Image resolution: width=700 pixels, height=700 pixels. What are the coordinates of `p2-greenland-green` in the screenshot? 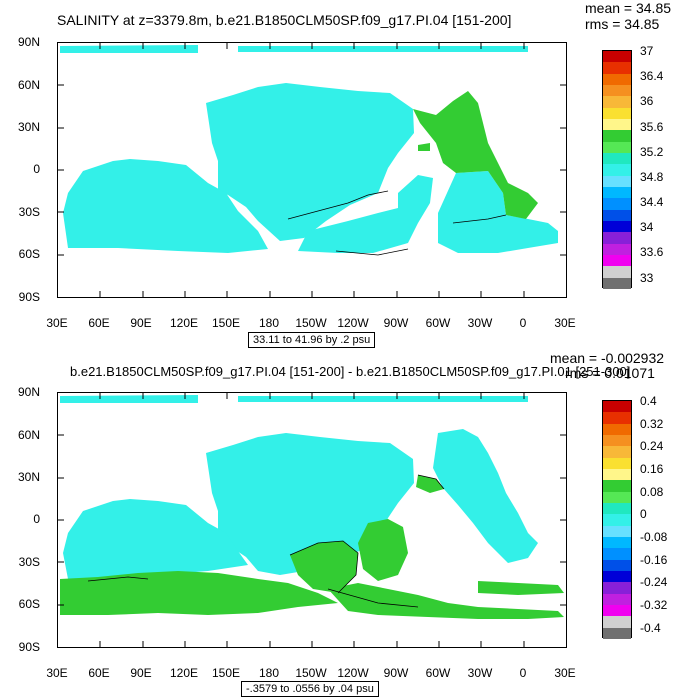 It's located at (430, 484).